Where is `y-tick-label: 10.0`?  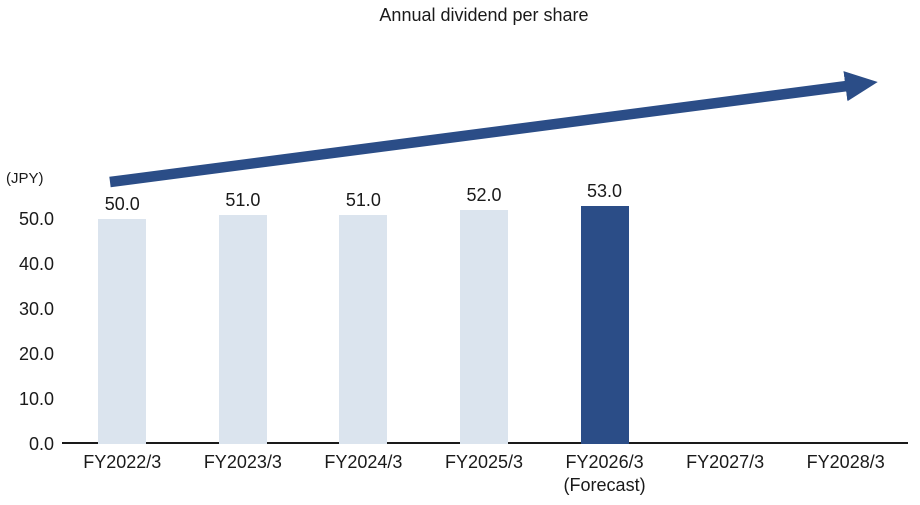
y-tick-label: 10.0 is located at coordinates (36, 399).